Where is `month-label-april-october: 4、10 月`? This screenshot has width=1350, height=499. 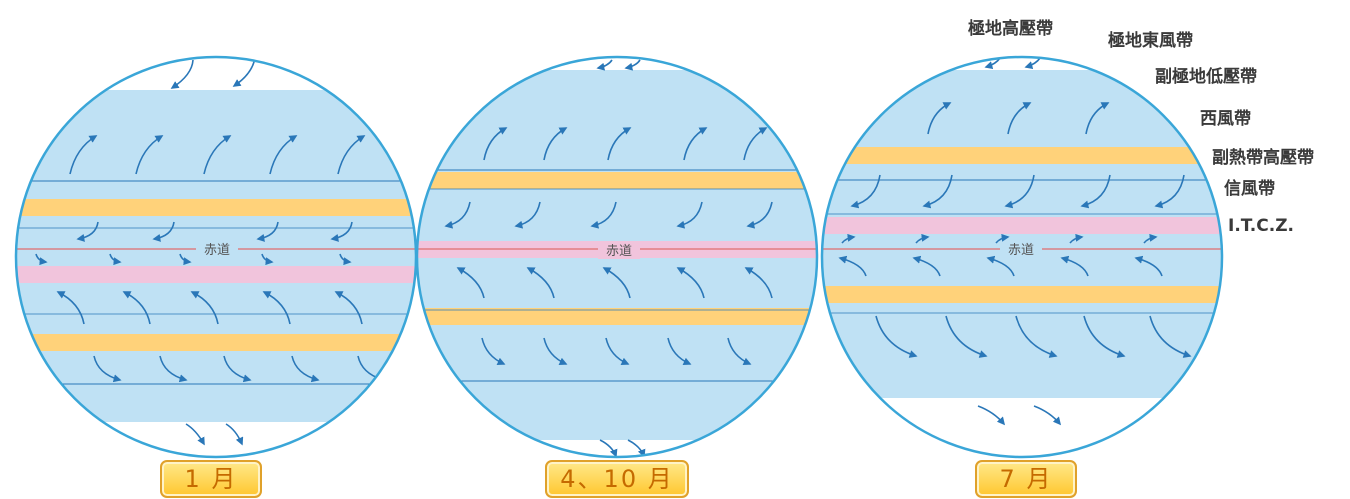 month-label-april-october: 4、10 月 is located at coordinates (617, 479).